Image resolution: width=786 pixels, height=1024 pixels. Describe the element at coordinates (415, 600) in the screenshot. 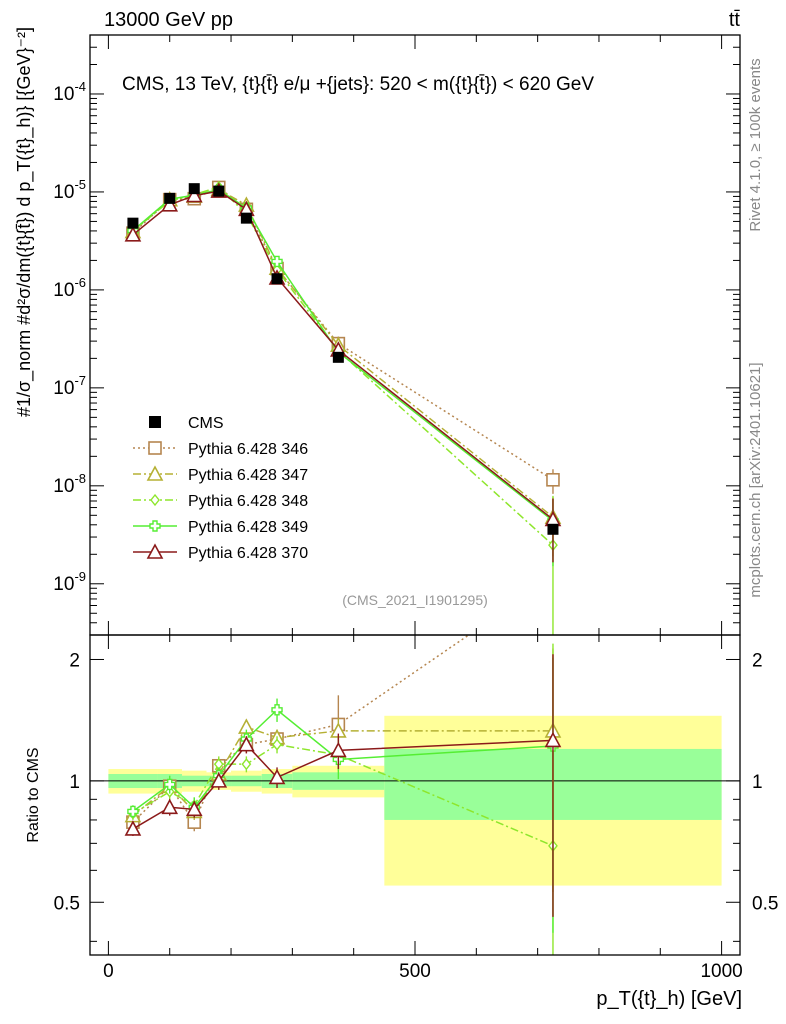

I see `watermark: (CMS_2021_I1901295)` at that location.